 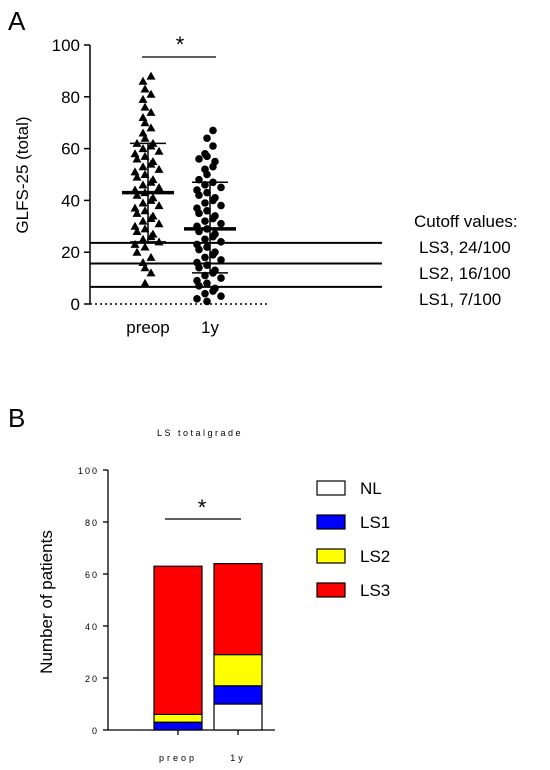 I want to click on panel-b-ylabel: Number of patients, so click(x=46, y=602).